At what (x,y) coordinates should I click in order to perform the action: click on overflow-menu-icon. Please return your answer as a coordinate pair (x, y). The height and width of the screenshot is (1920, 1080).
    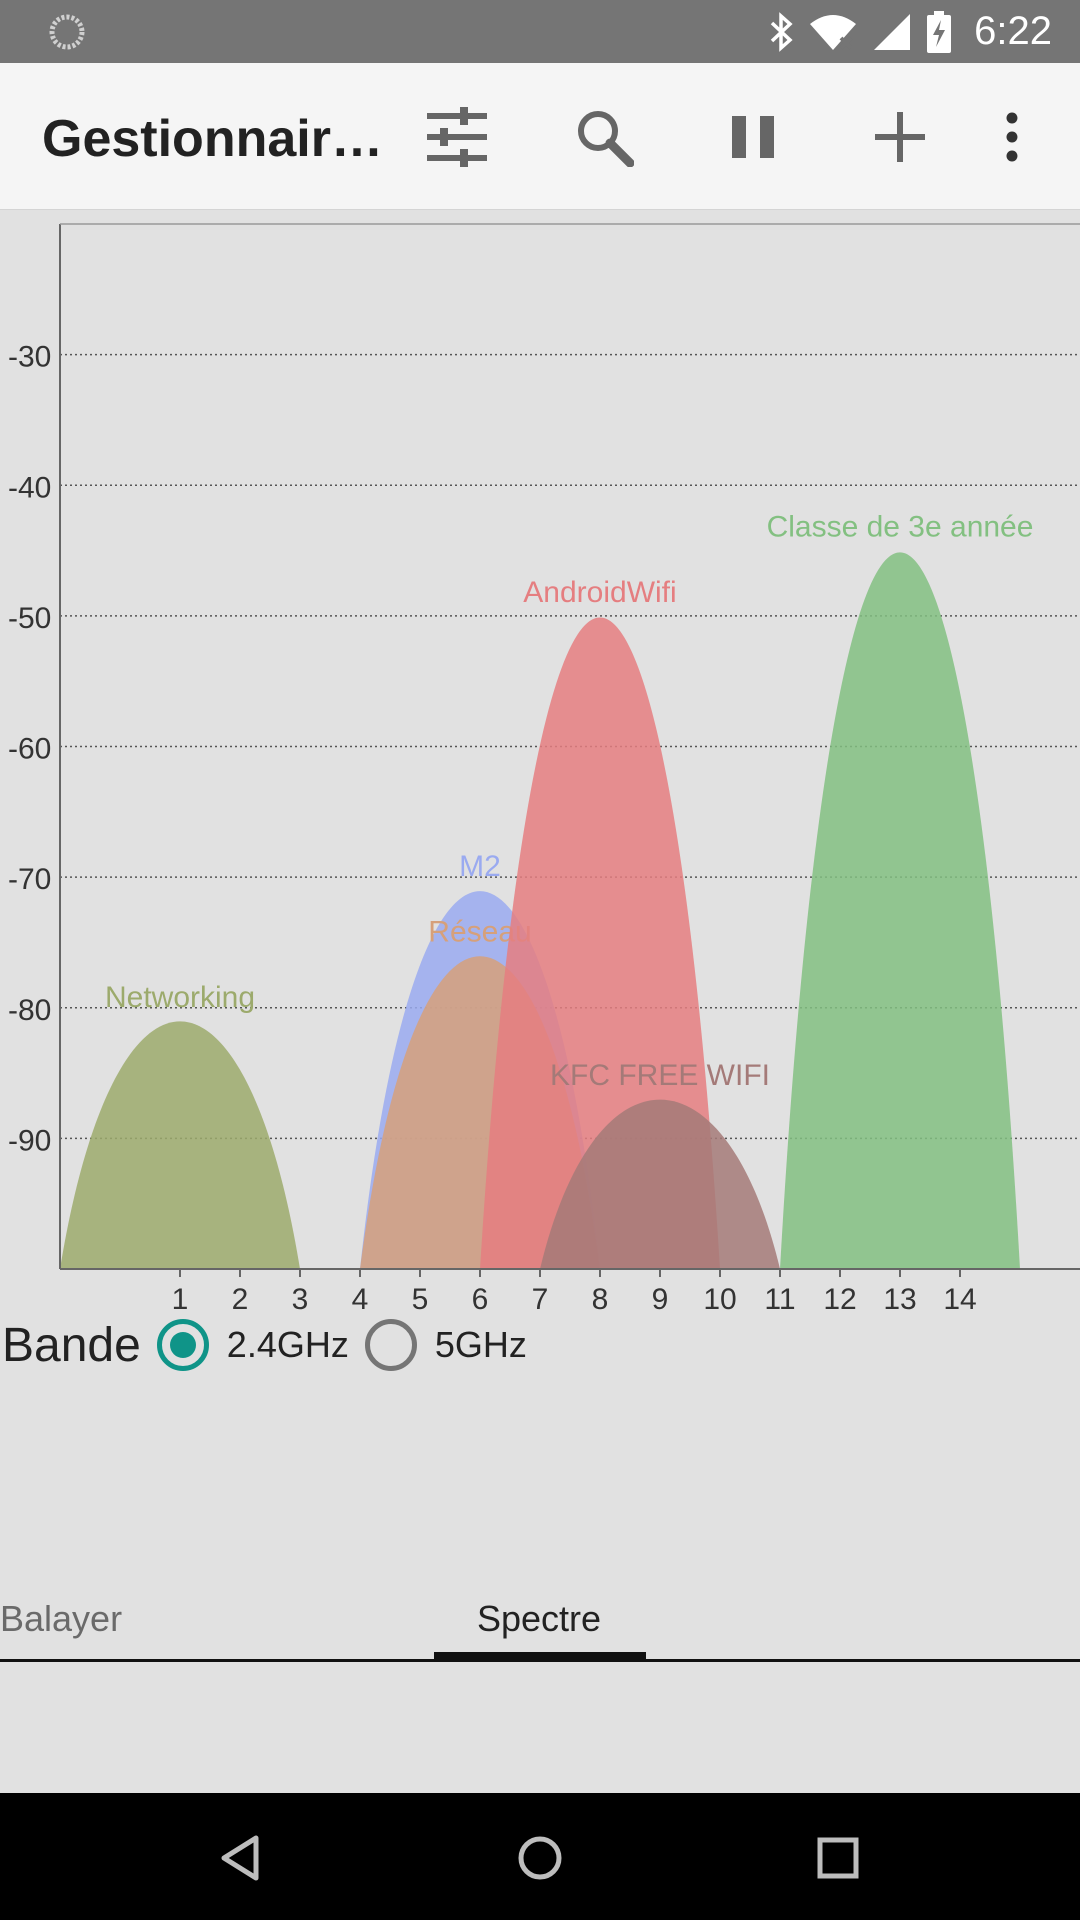
    Looking at the image, I should click on (1012, 137).